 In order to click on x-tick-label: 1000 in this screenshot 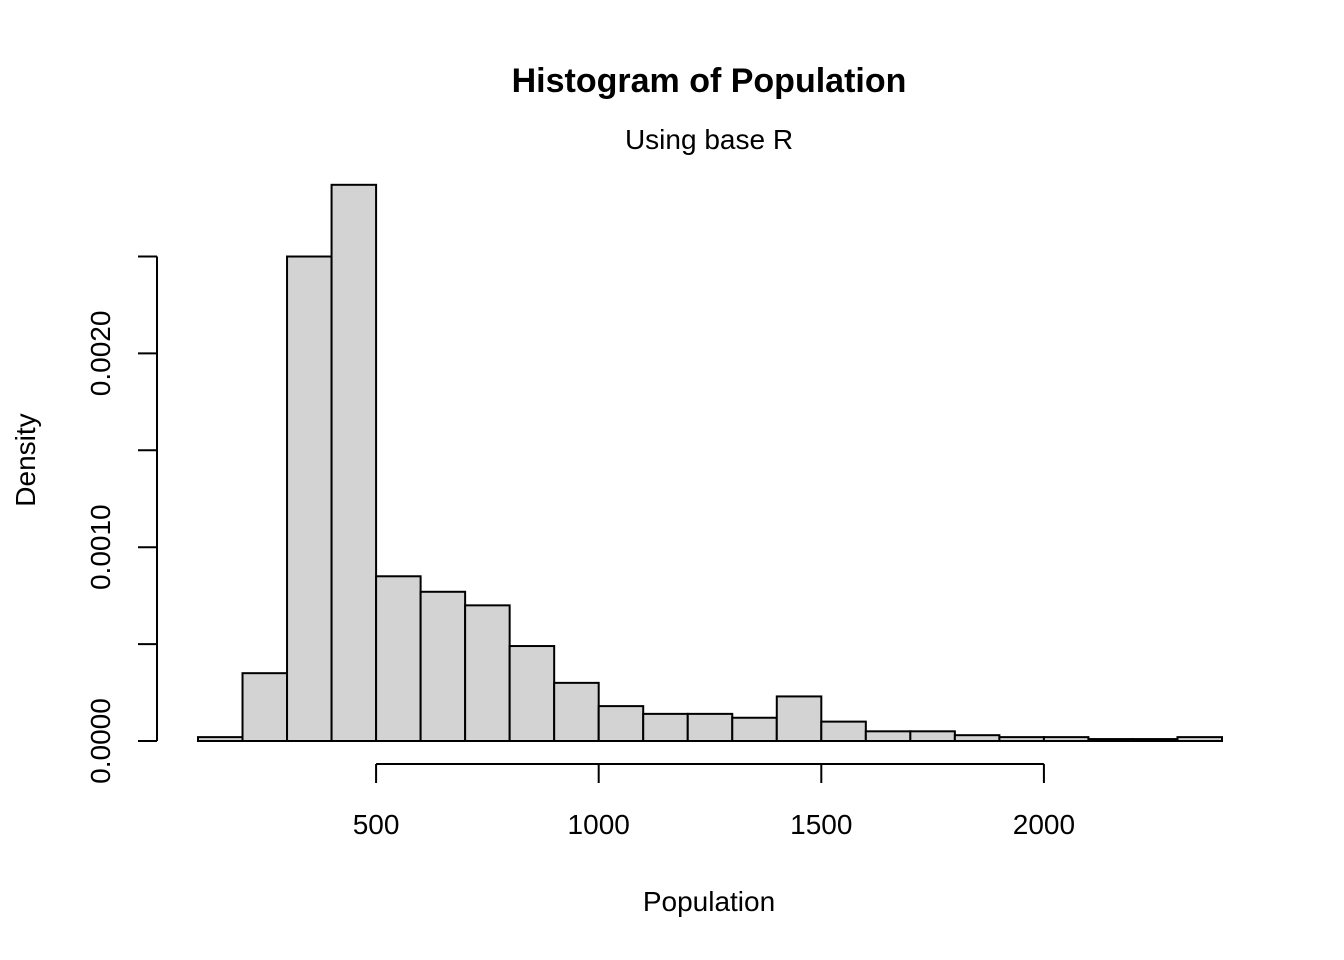, I will do `click(599, 824)`.